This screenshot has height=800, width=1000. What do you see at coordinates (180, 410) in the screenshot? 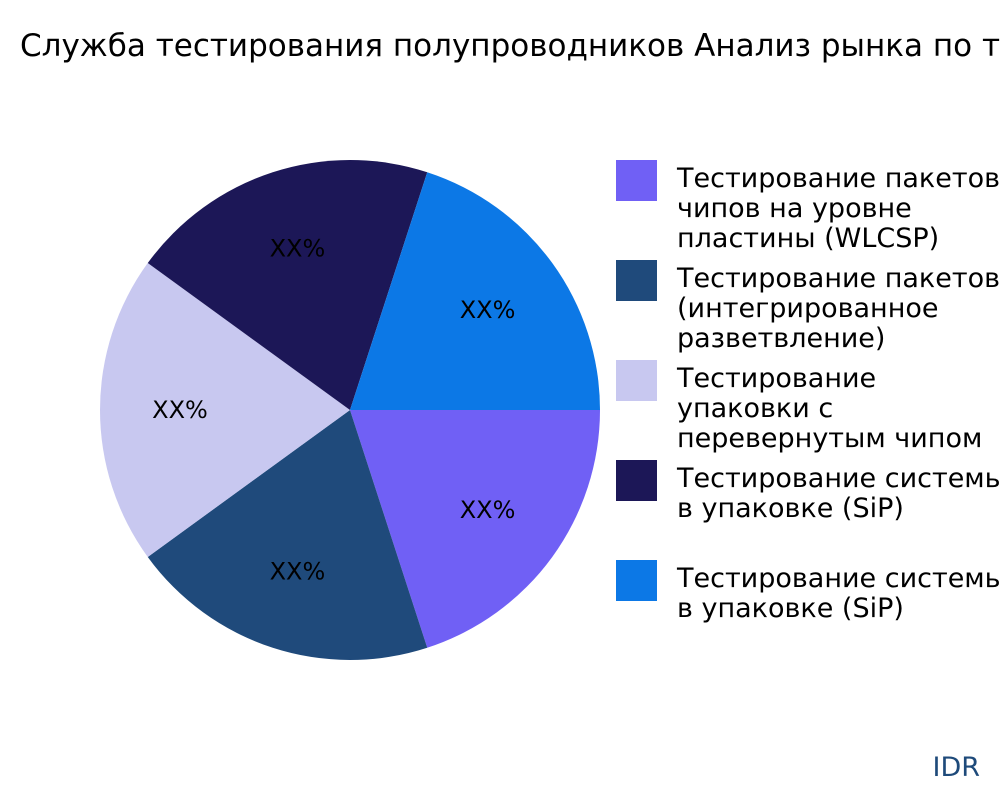
I see `slice-data-label-3: XX%` at bounding box center [180, 410].